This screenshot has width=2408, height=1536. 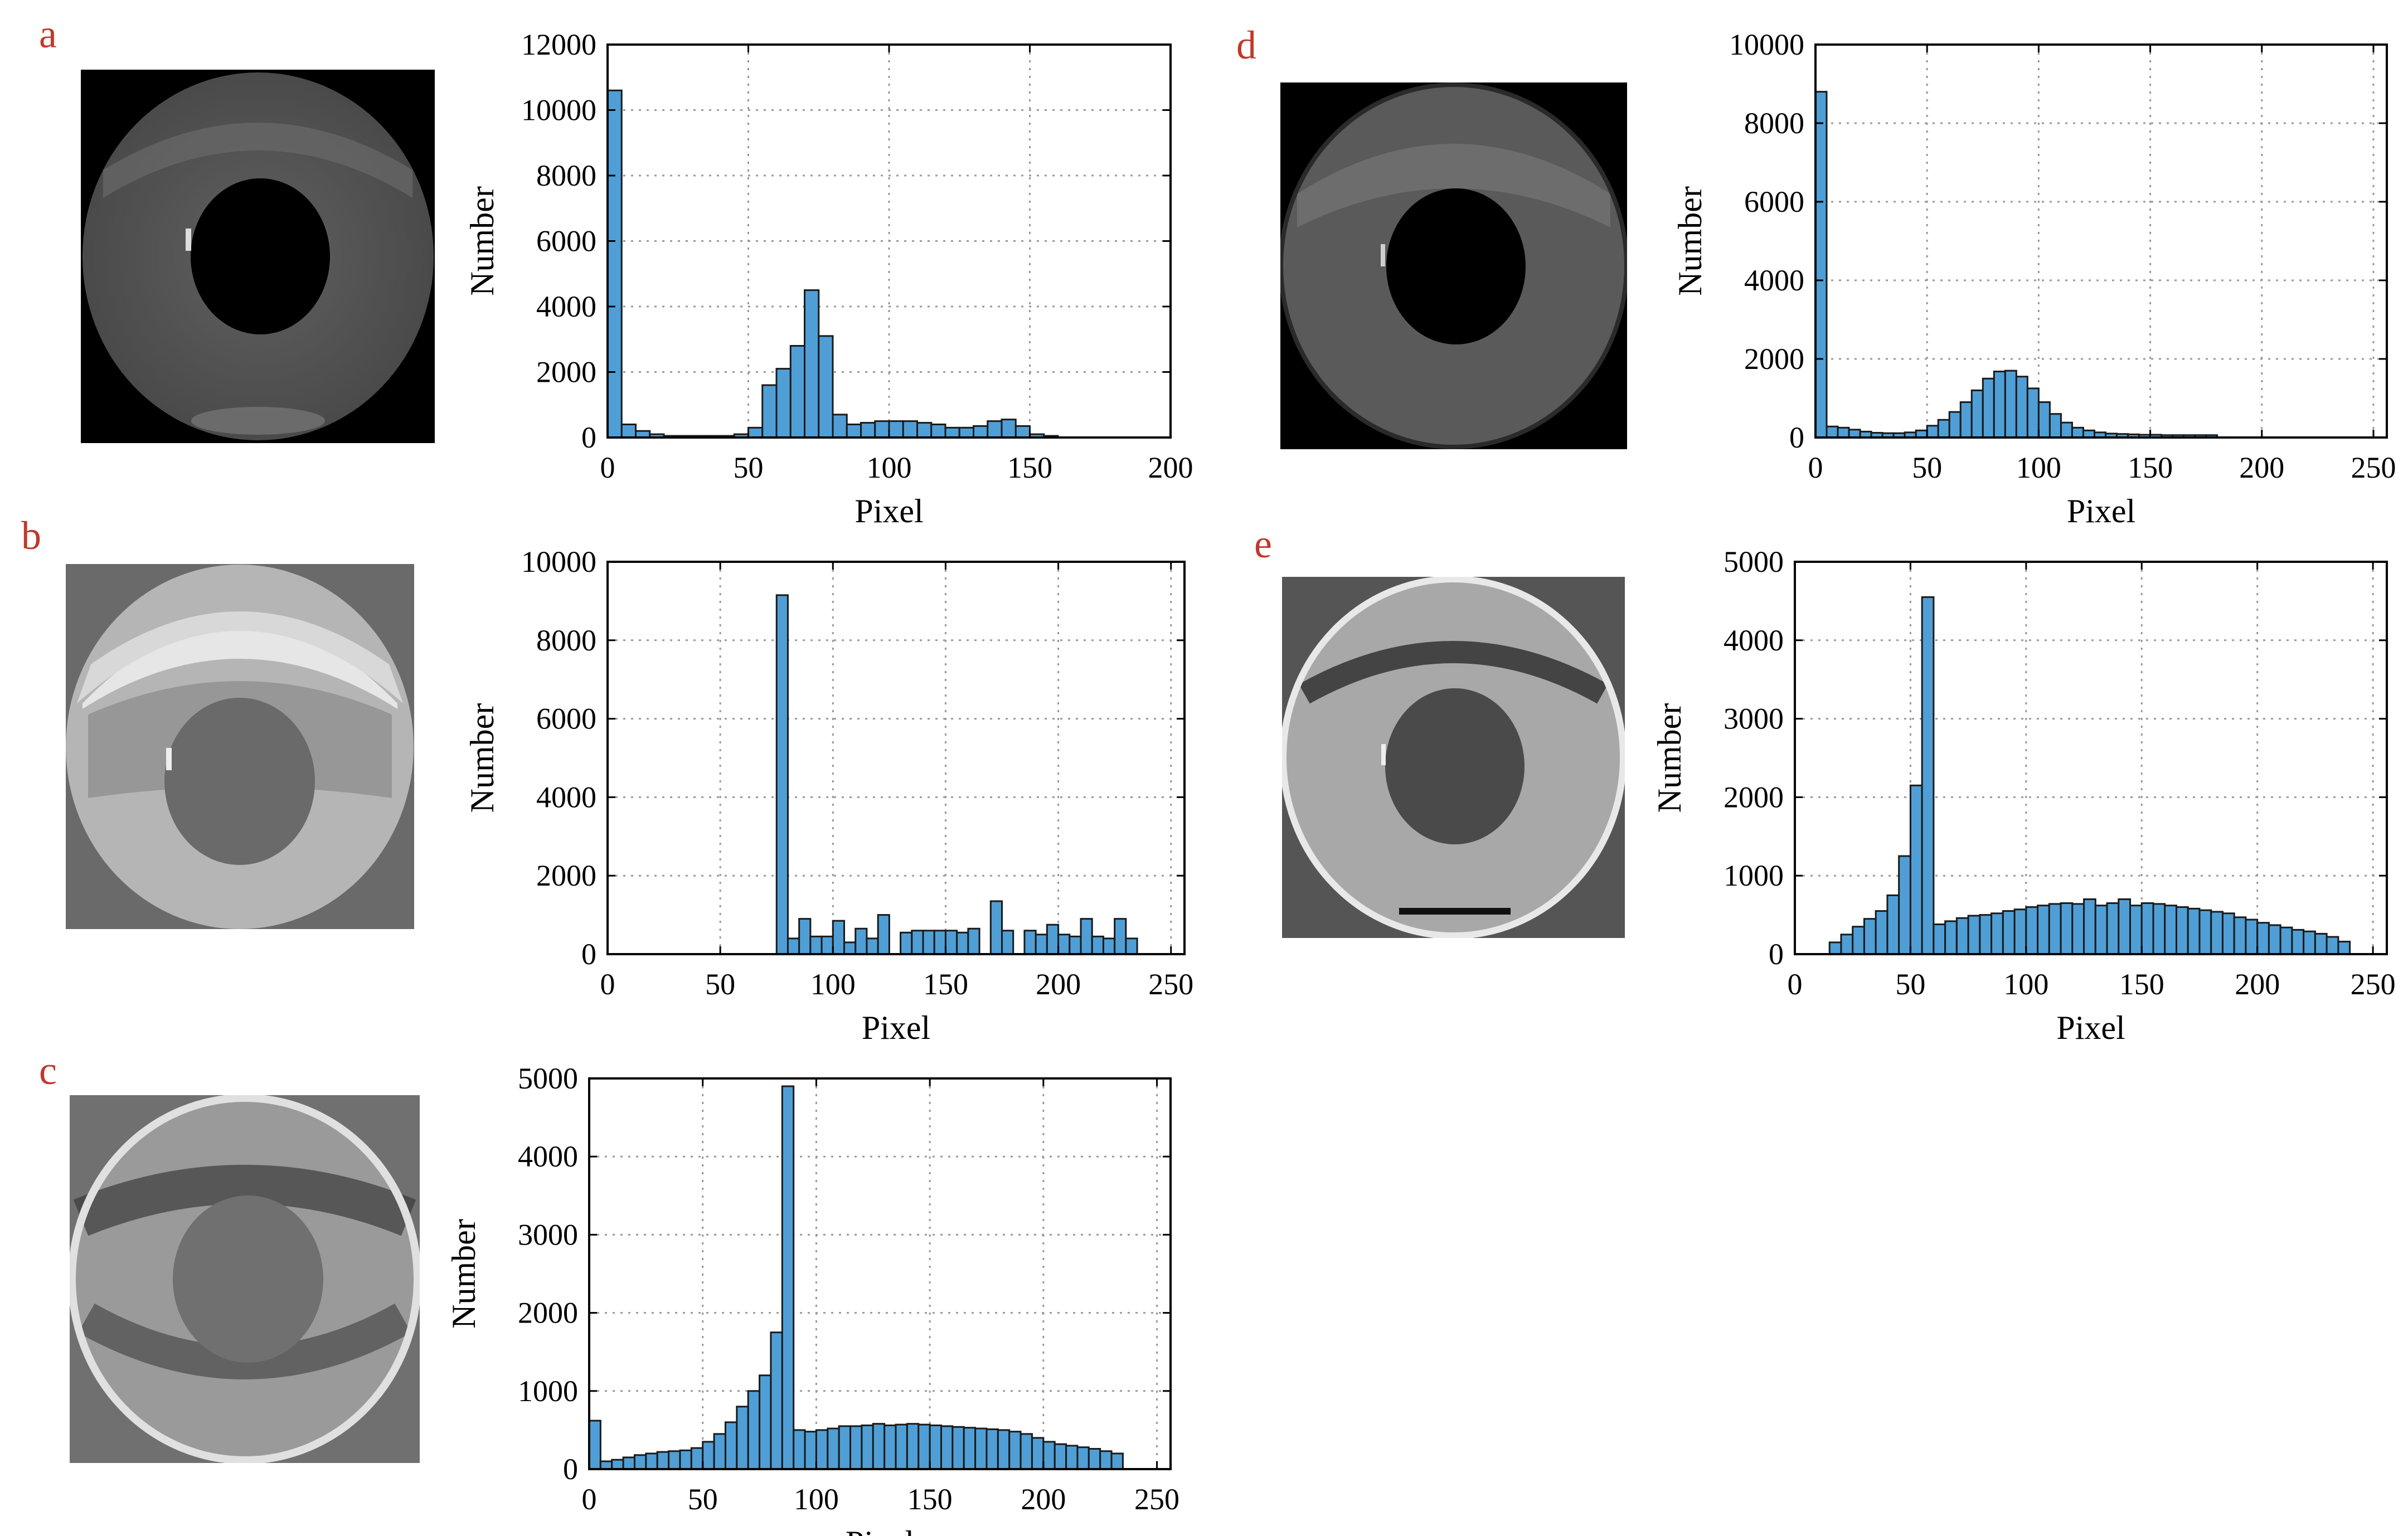 I want to click on panel-letter-c: c, so click(x=48, y=1070).